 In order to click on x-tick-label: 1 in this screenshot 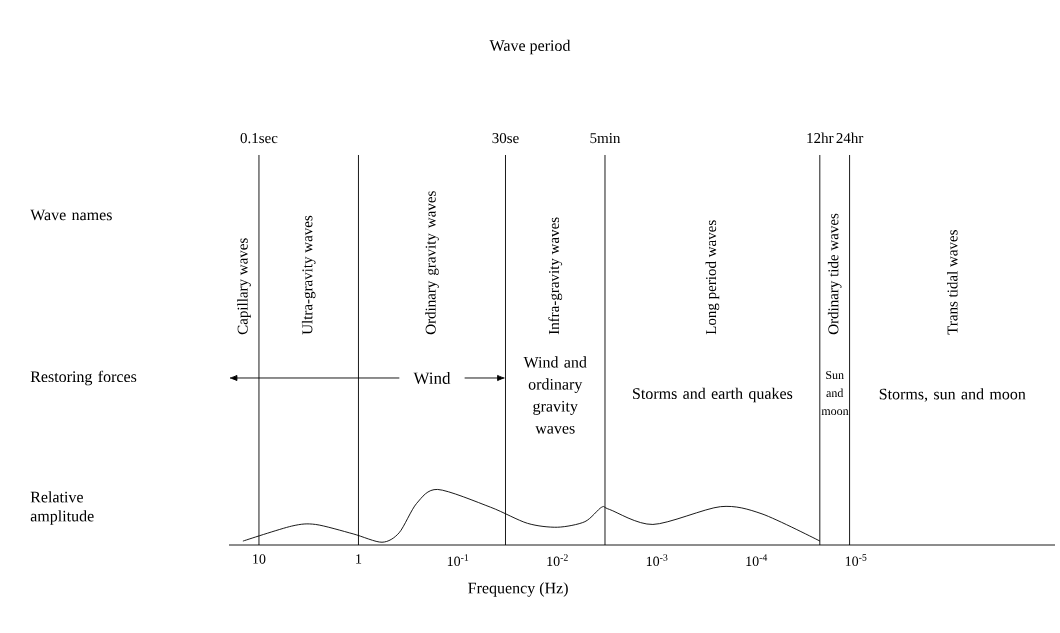, I will do `click(359, 559)`.